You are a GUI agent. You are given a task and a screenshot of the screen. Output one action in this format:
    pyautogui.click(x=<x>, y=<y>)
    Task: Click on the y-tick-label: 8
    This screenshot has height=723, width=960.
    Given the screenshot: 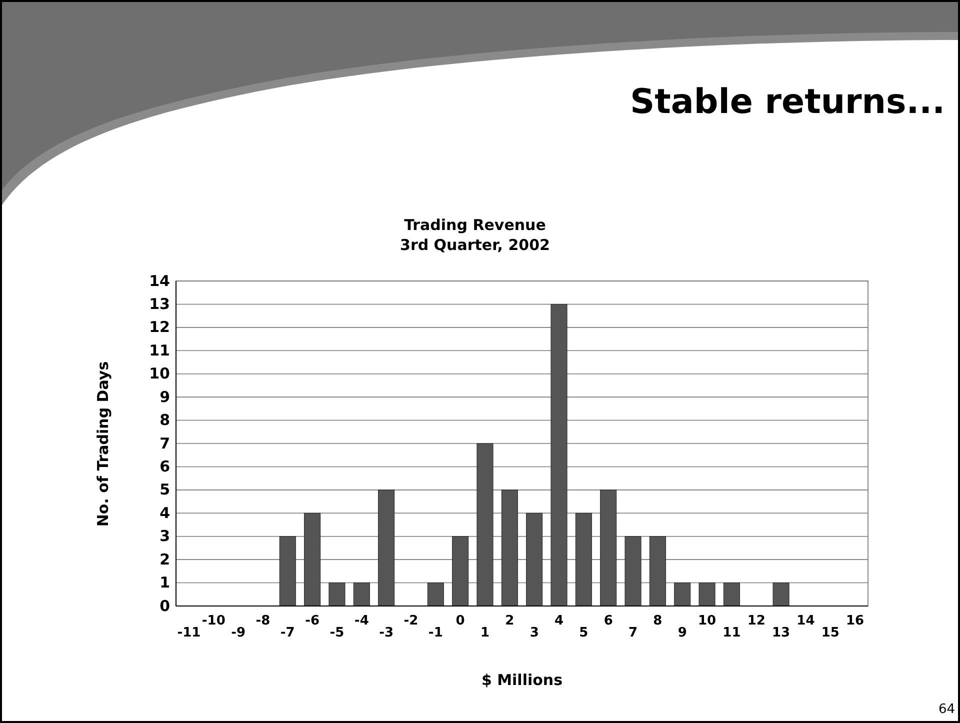 What is the action you would take?
    pyautogui.click(x=165, y=420)
    